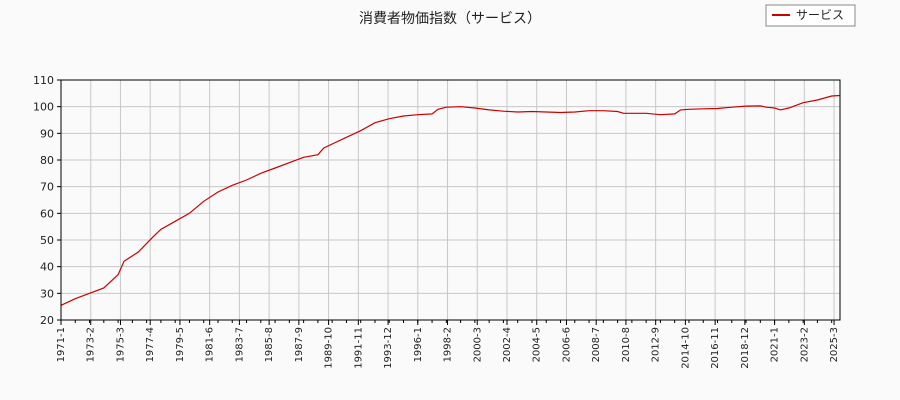 The image size is (900, 400). What do you see at coordinates (804, 344) in the screenshot?
I see `x-tick-label: 2023-2` at bounding box center [804, 344].